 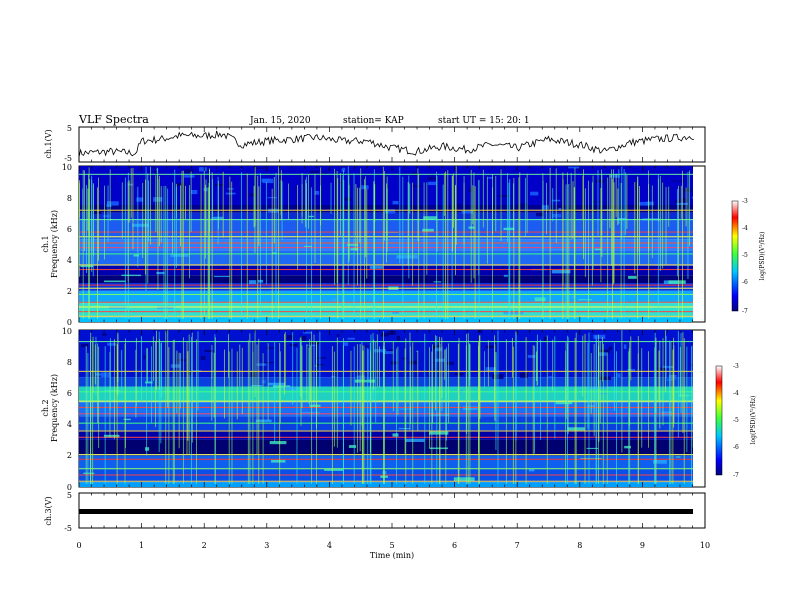 What do you see at coordinates (392, 144) in the screenshot?
I see `ch1-waveform-frame` at bounding box center [392, 144].